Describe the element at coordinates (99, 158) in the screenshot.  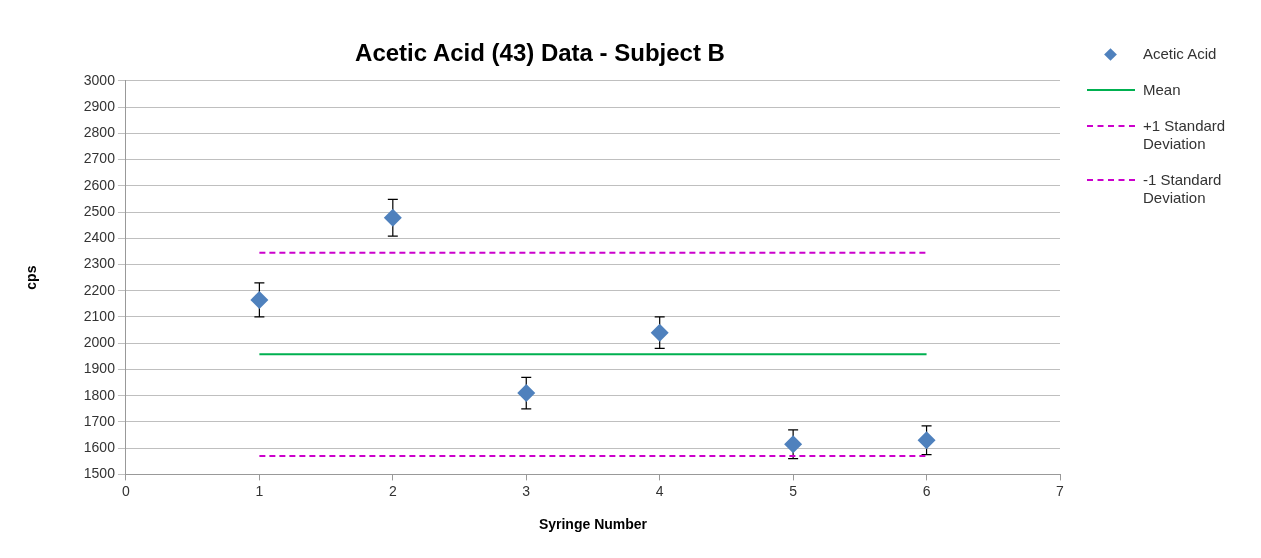
I see `y-tick-label: 2700` at that location.